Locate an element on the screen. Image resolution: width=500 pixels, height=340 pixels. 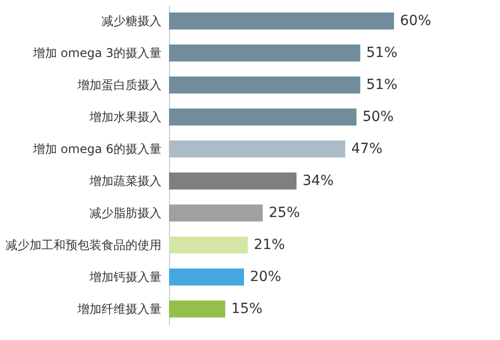
y-tick-label: 增加蛋白质摄入 is located at coordinates (119, 85).